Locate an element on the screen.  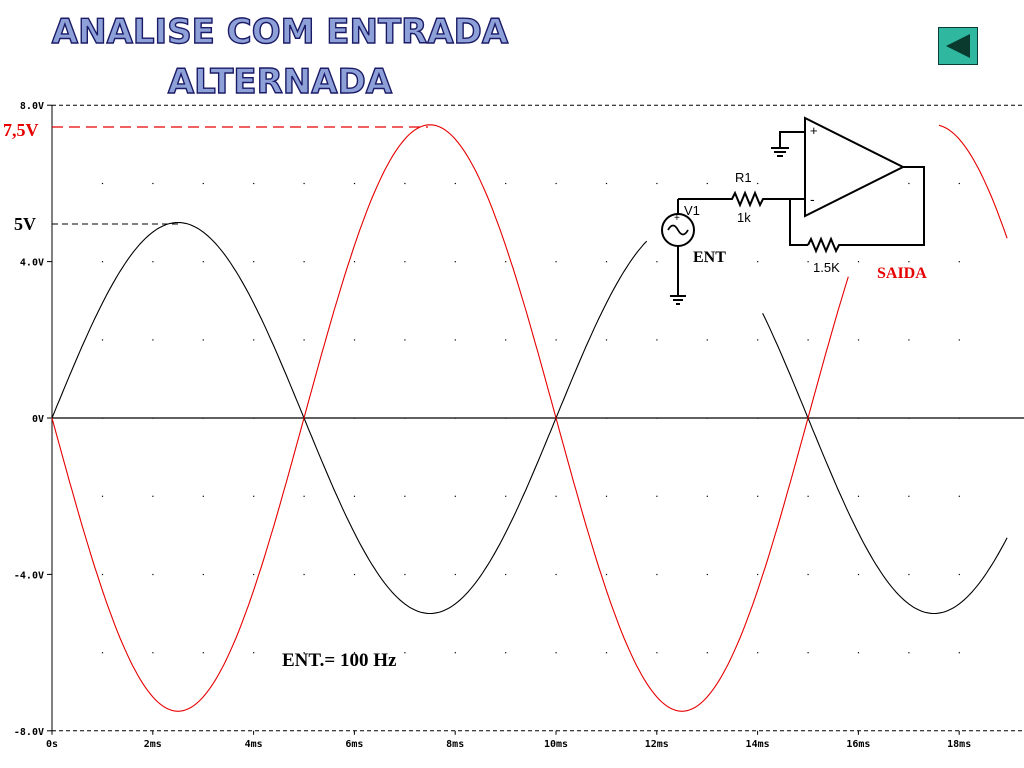
y-tick-labels: 8.0V 4.0V 0V -4.0V -8.0V is located at coordinates (33, 419).